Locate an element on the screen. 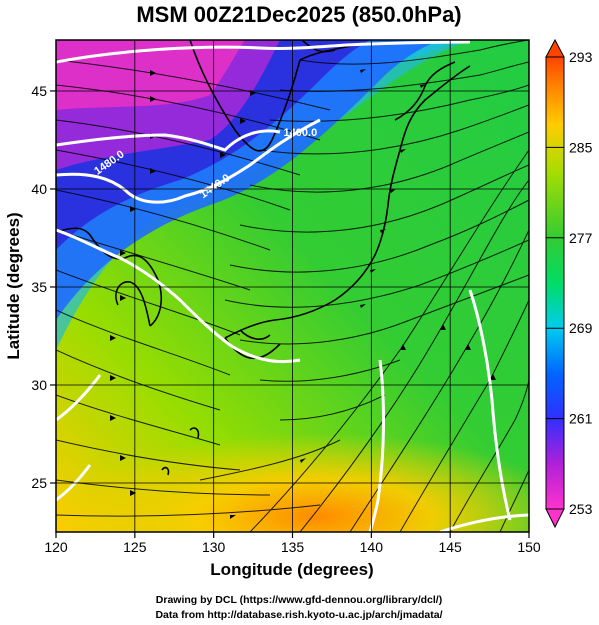 This screenshot has height=625, width=599. colorbar-tick-label: 261 is located at coordinates (581, 419).